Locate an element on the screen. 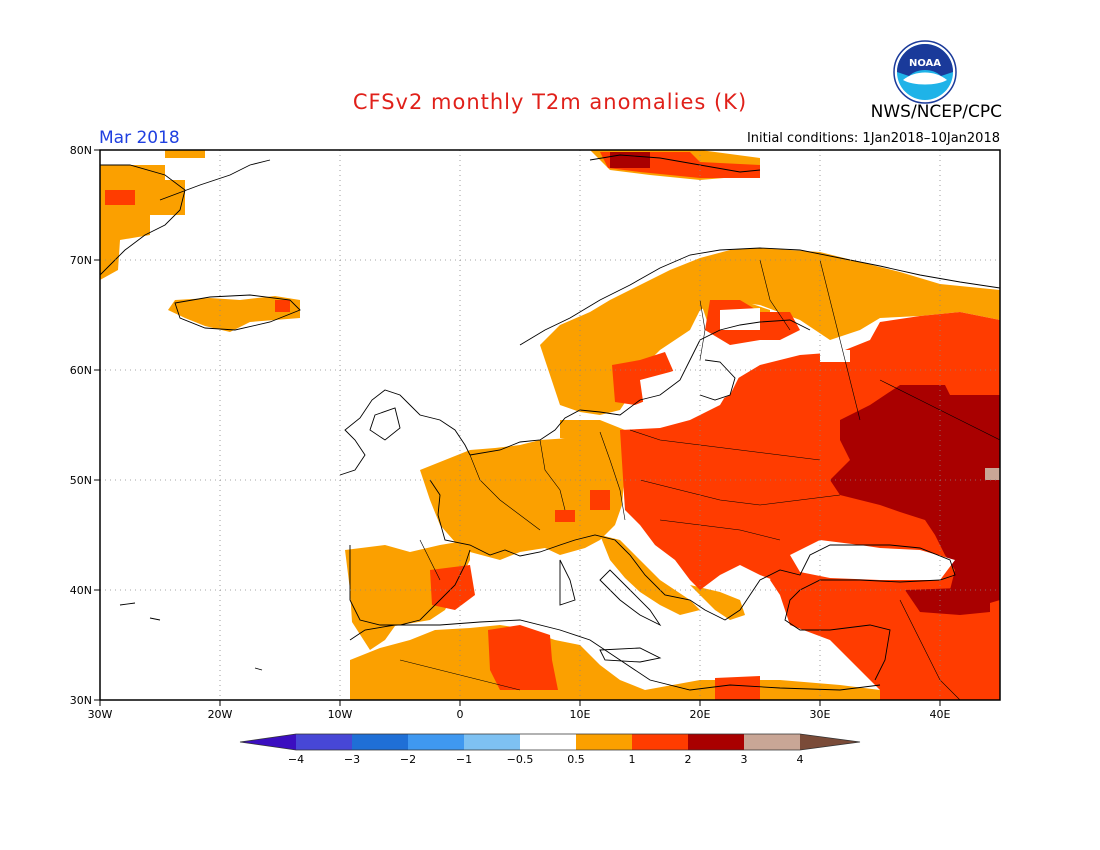 The height and width of the screenshot is (850, 1100). lon-label-10e: 10E is located at coordinates (580, 714).